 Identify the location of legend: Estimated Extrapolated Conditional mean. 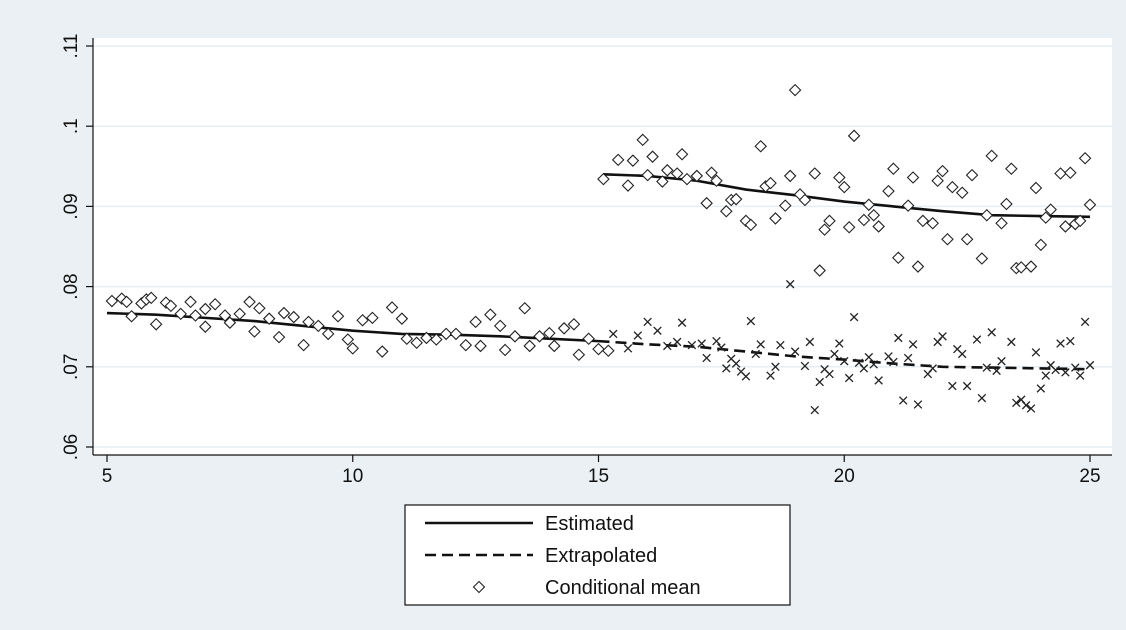
(597, 555).